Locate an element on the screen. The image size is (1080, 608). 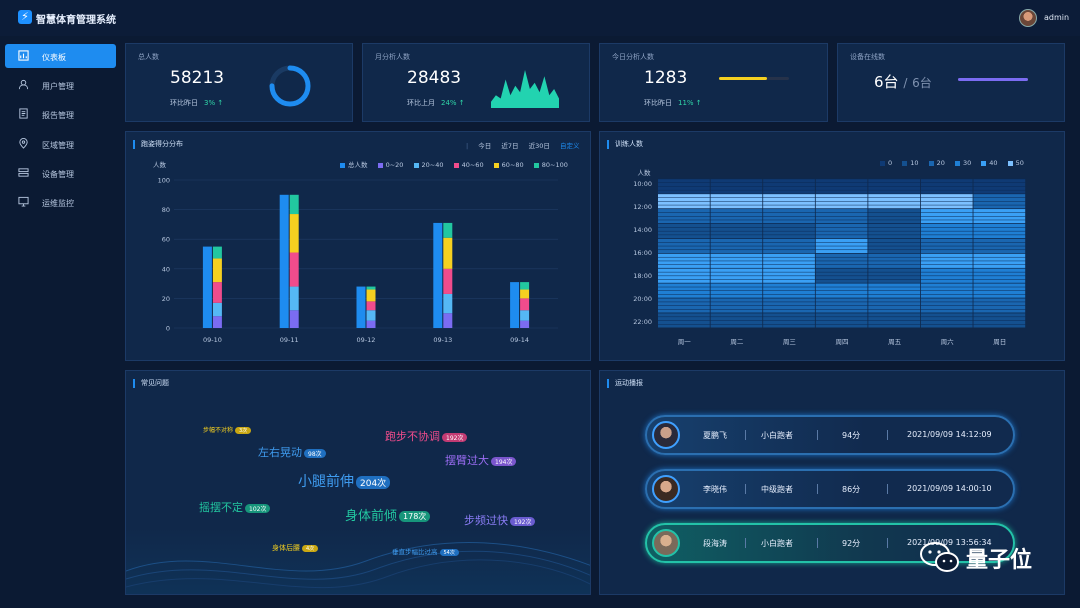
faq-word: 步频过快 192次 is located at coordinates (500, 520).